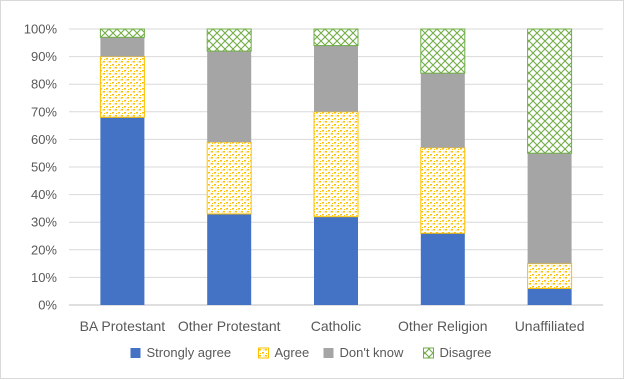 The height and width of the screenshot is (381, 626). What do you see at coordinates (549, 296) in the screenshot?
I see `bar-segment-unaffiliated-strongly-agree` at bounding box center [549, 296].